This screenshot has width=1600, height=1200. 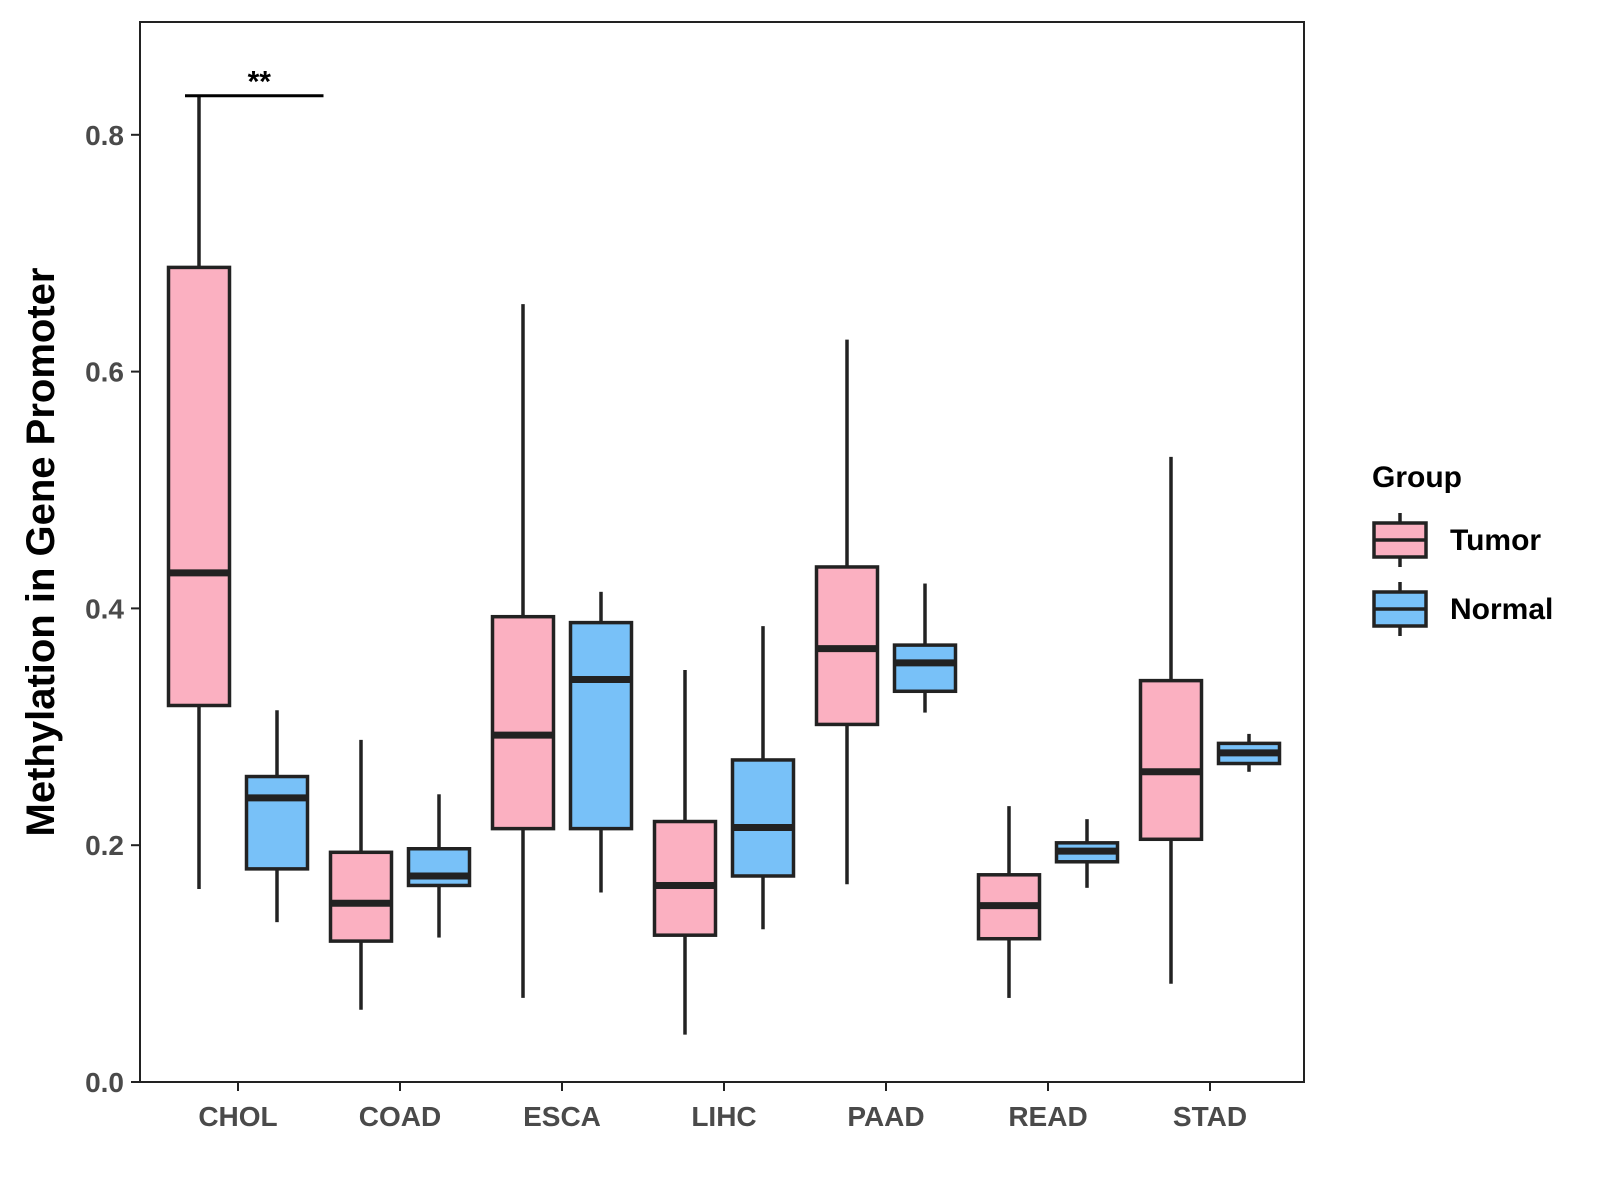 I want to click on box-tumor-lihc, so click(x=685, y=852).